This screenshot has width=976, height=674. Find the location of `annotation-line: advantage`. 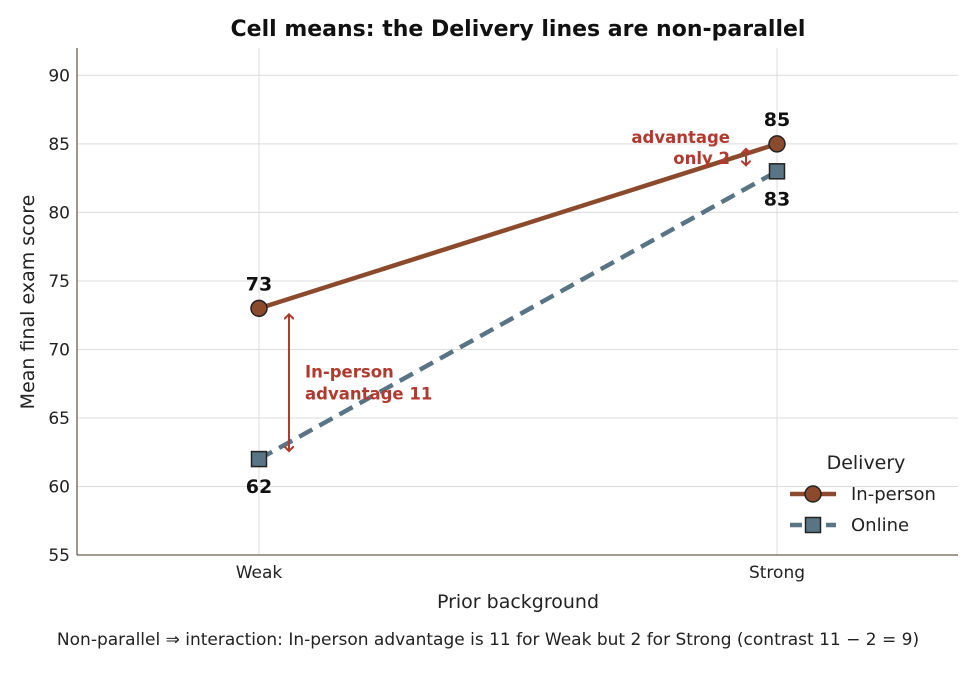

annotation-line: advantage is located at coordinates (680, 137).